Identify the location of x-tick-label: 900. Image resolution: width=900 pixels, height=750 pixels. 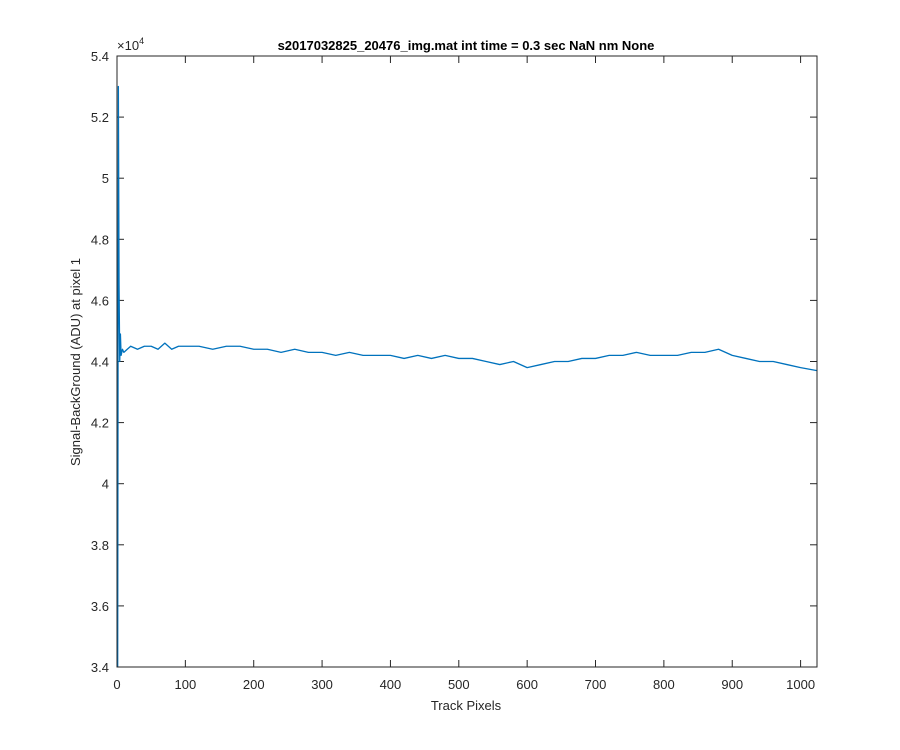
(732, 684).